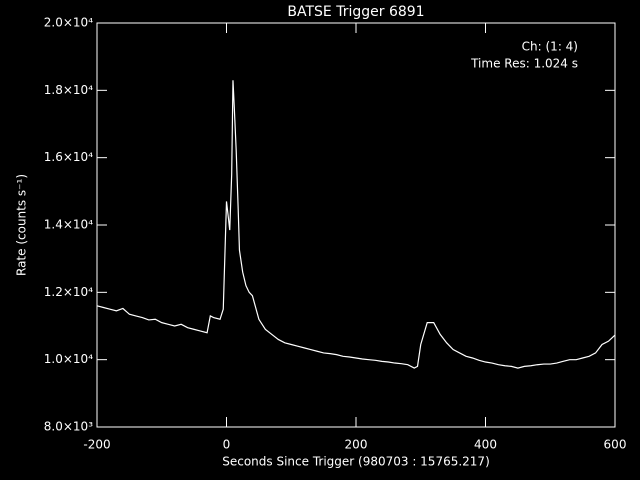 The width and height of the screenshot is (640, 480). What do you see at coordinates (68, 90) in the screenshot?
I see `y-tick-label: 1.8×10⁴` at bounding box center [68, 90].